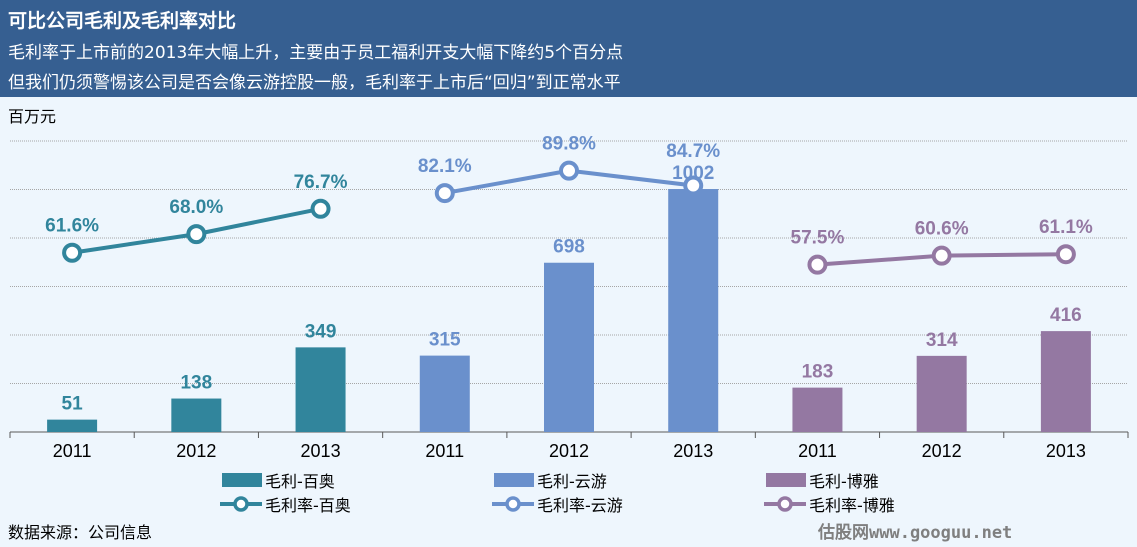  What do you see at coordinates (818, 372) in the screenshot?
I see `bar-value-label: 183` at bounding box center [818, 372].